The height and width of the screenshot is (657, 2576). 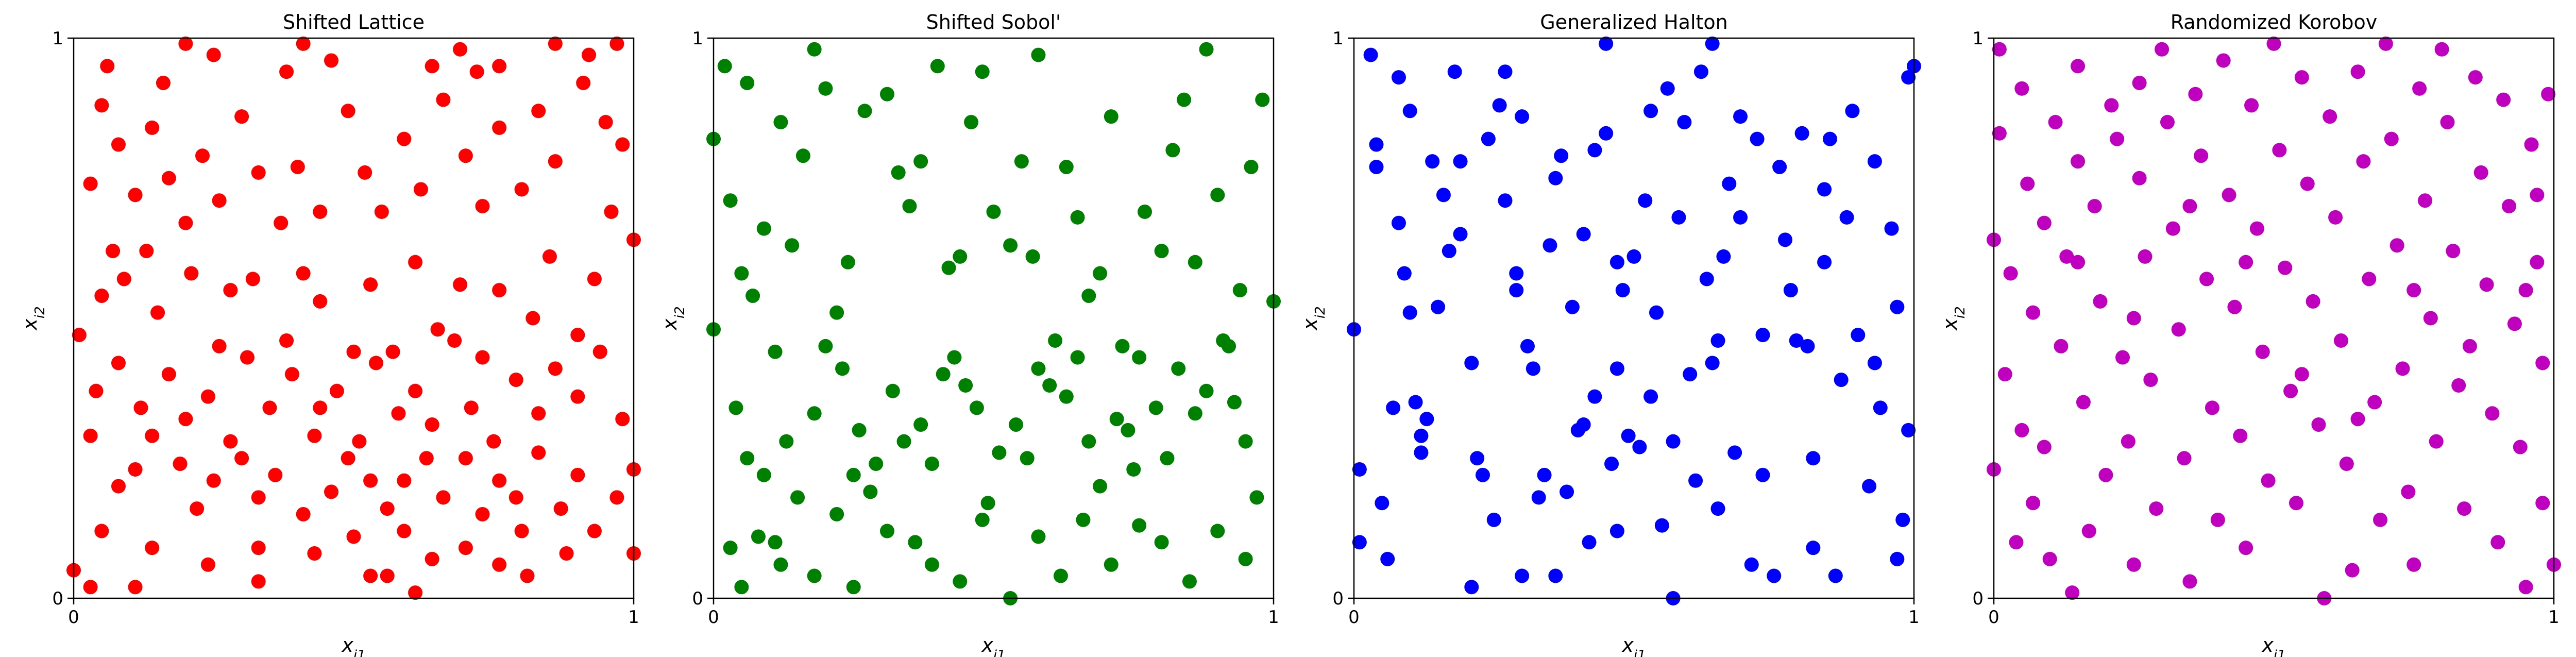 What do you see at coordinates (1953, 318) in the screenshot?
I see `y-axis-label: xi2` at bounding box center [1953, 318].